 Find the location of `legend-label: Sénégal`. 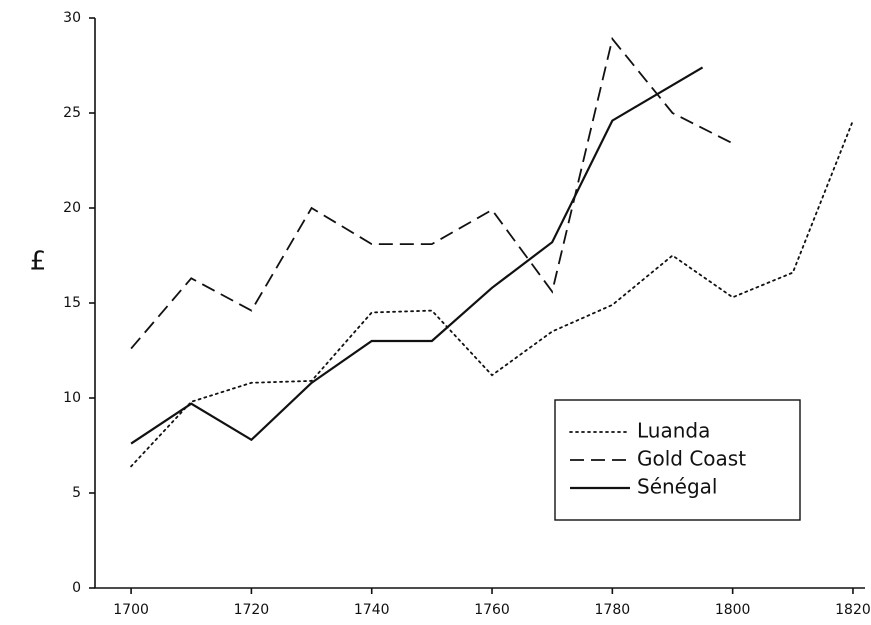

legend-label: Sénégal is located at coordinates (677, 487).